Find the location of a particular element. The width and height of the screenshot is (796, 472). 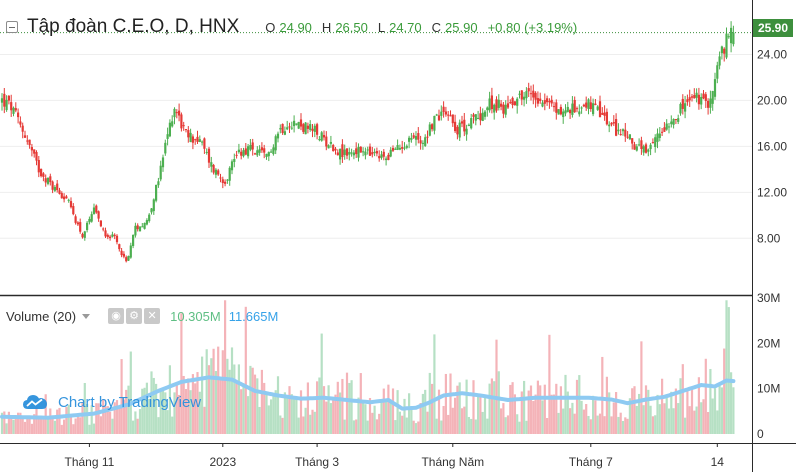

price-axis: 8.00 12.00 16.00 20.00 24.00 is located at coordinates (772, 146).